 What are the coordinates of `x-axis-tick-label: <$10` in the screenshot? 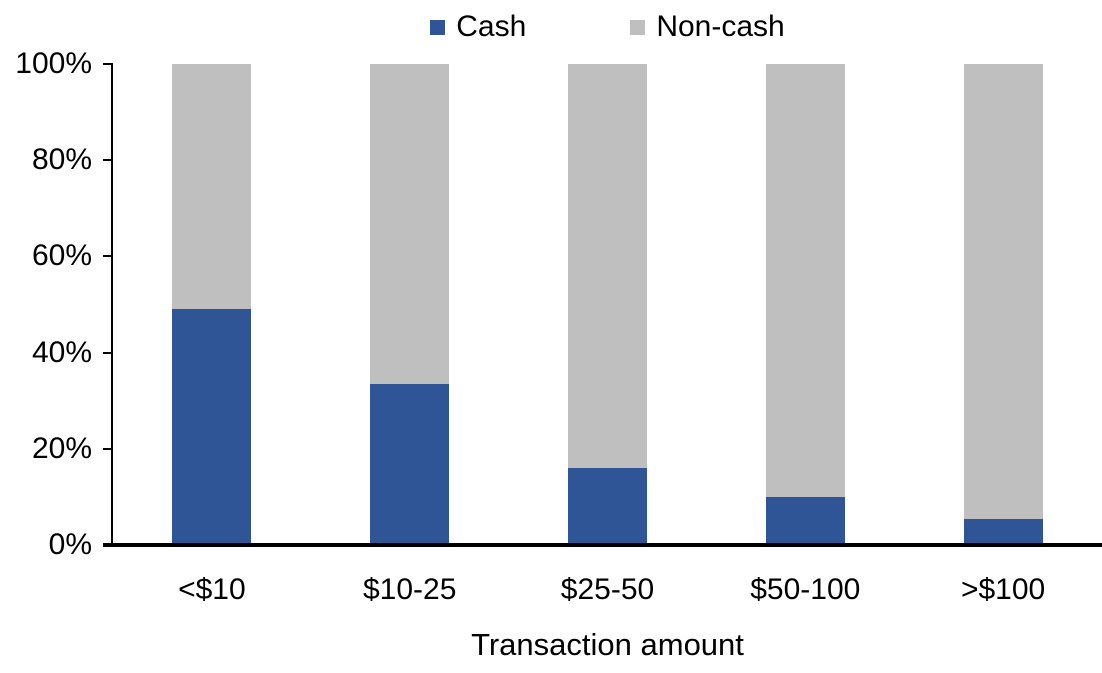 It's located at (212, 589).